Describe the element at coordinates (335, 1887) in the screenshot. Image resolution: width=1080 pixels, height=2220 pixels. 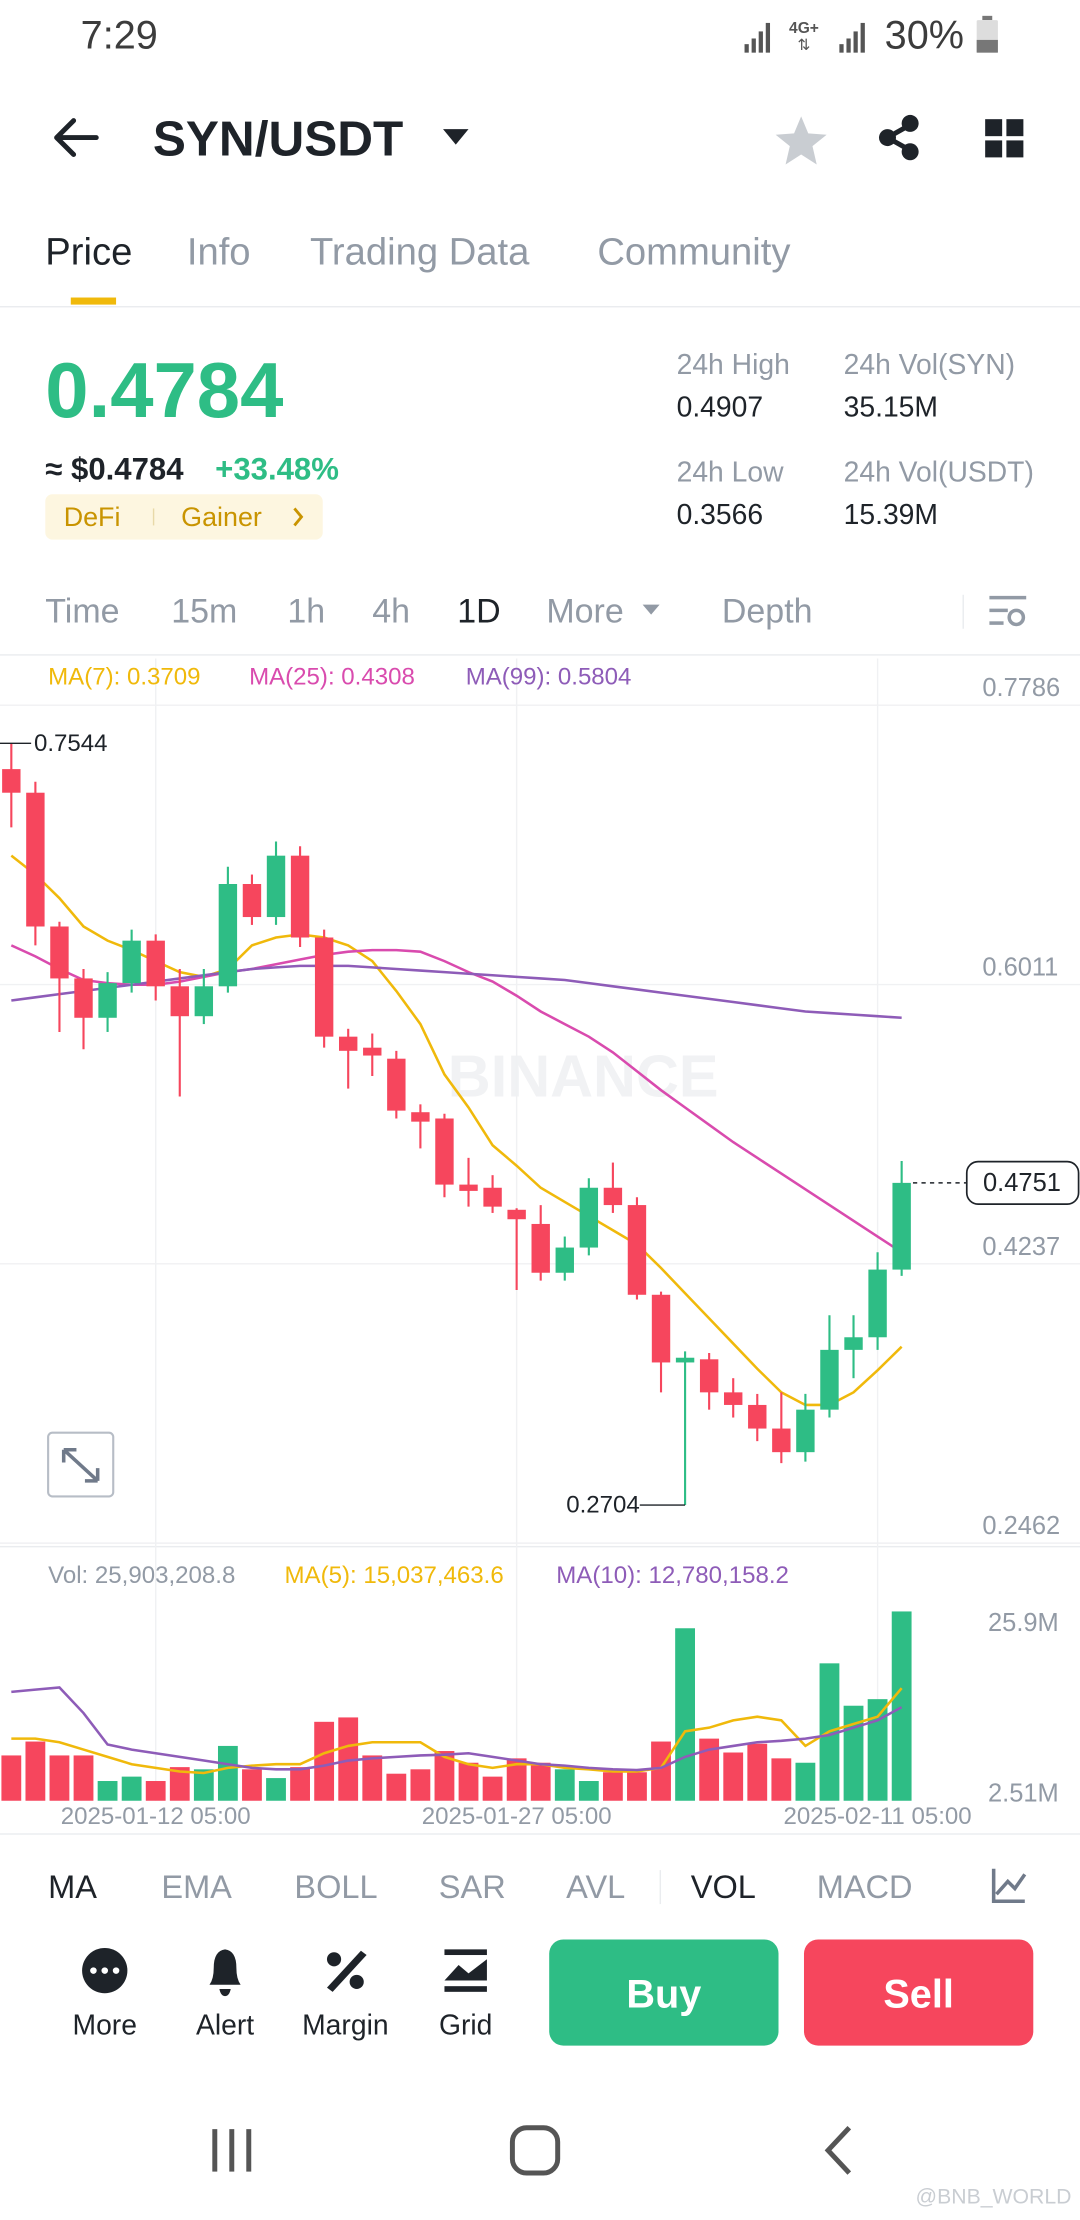
I see `indicator: BOLL` at that location.